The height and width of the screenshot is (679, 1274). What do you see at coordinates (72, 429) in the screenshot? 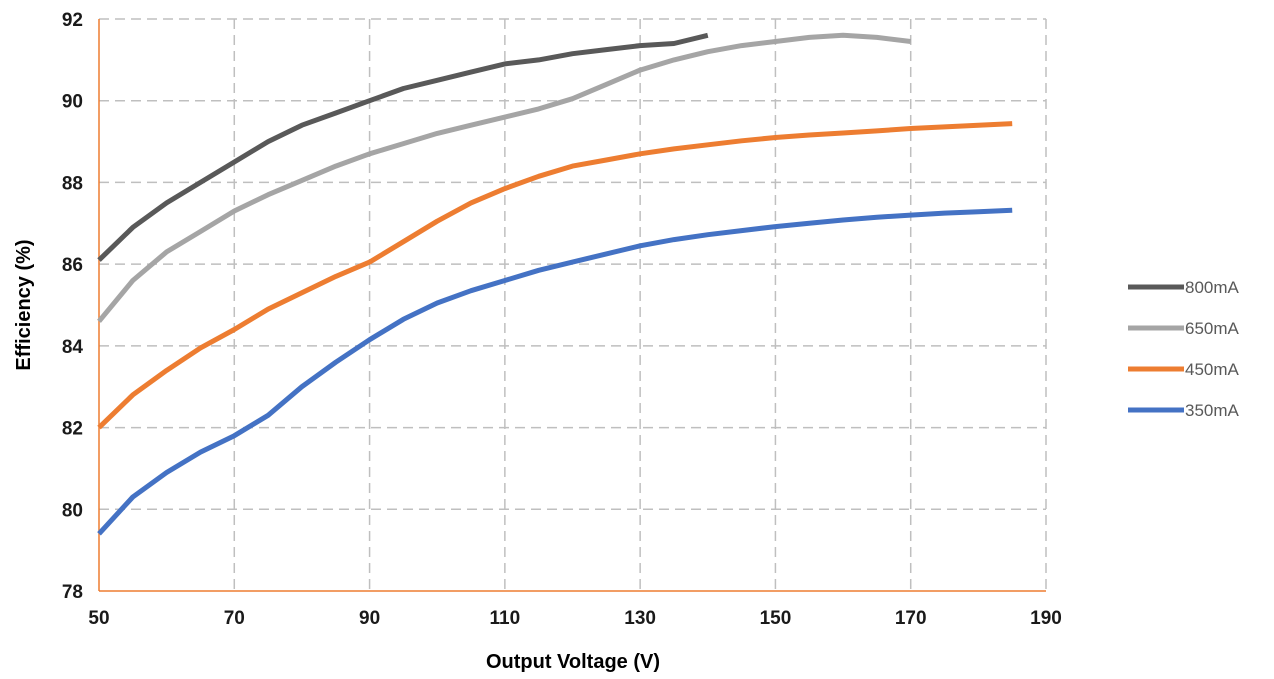
I see `y-tick-label: 82` at bounding box center [72, 429].